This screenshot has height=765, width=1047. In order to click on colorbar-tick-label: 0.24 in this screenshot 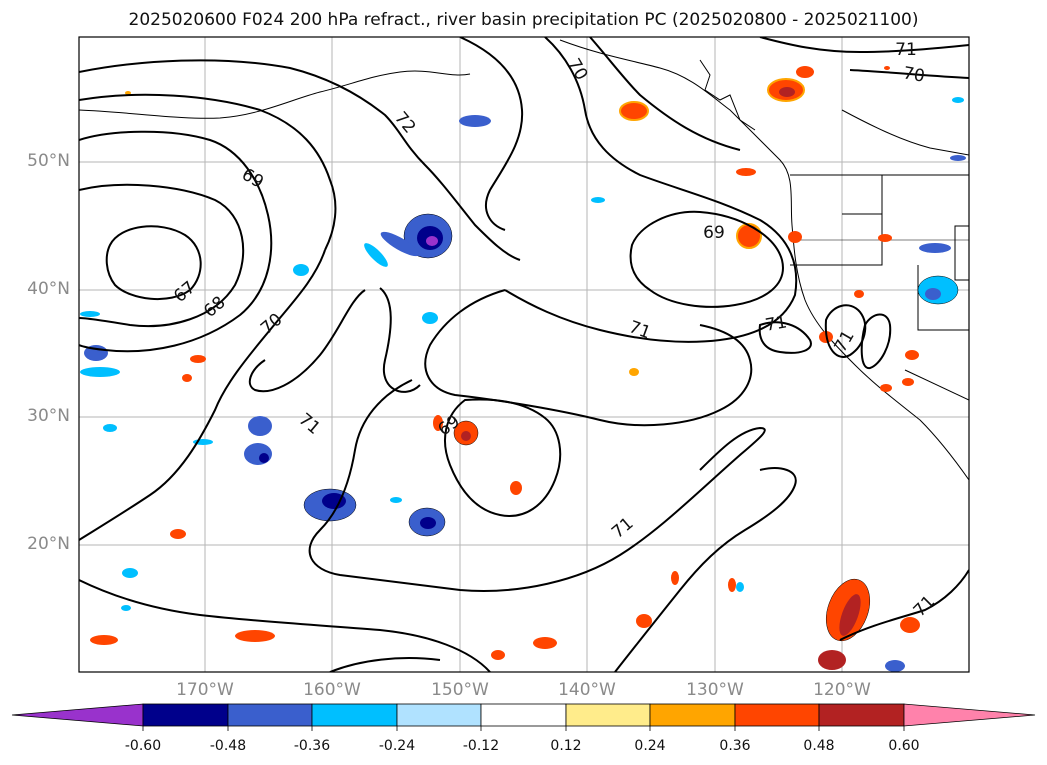, I will do `click(650, 746)`.